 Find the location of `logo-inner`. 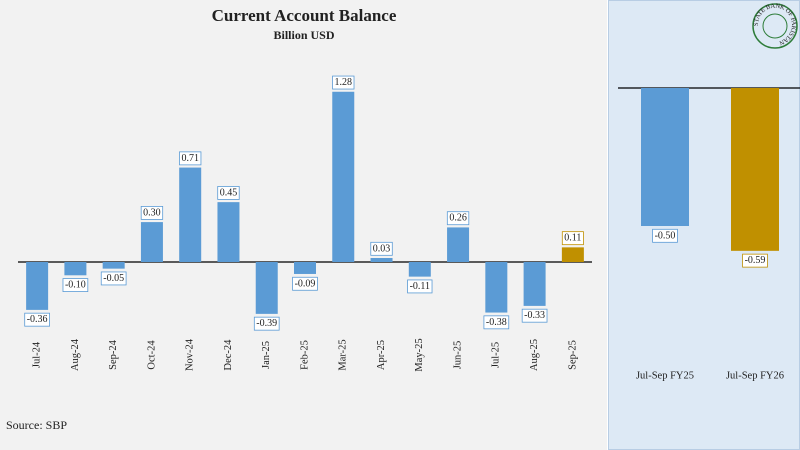

logo-inner is located at coordinates (775, 26).